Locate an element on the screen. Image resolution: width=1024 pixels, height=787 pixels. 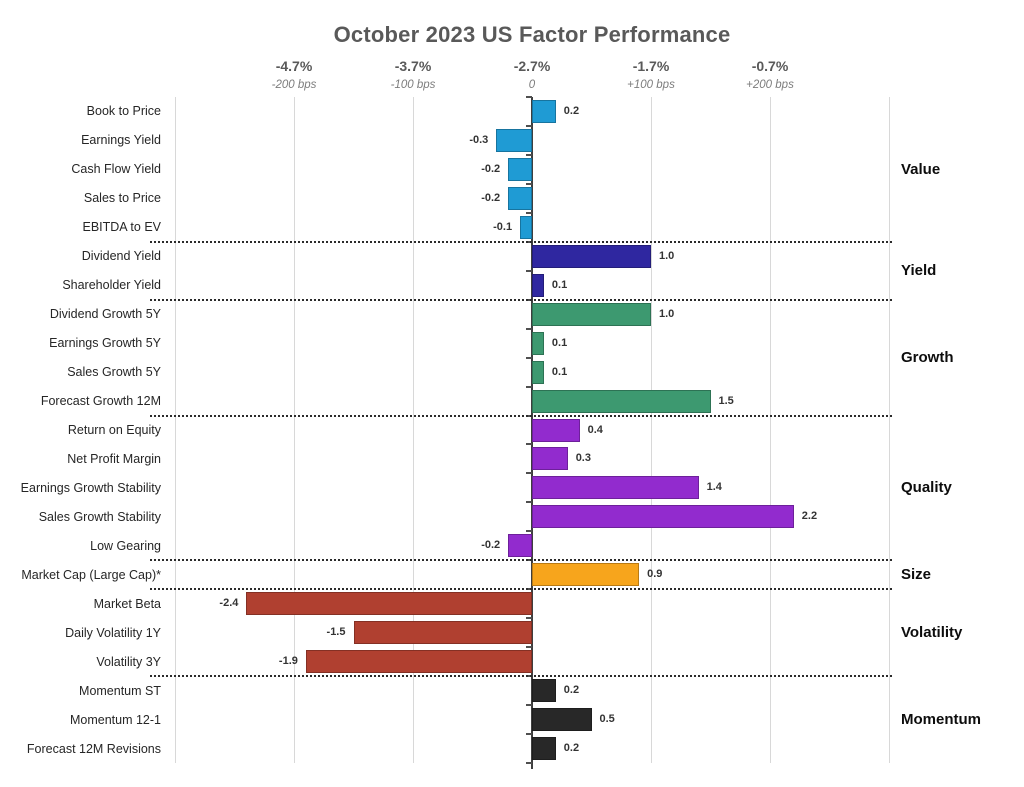
bar-value-label: 0.9 is located at coordinates (655, 574).